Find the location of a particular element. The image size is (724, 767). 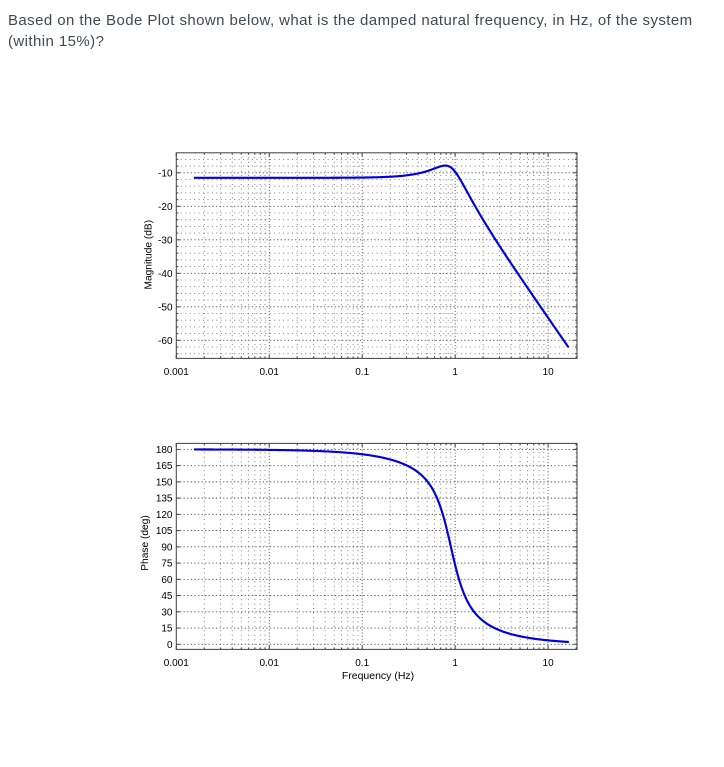

svg-text: 45 is located at coordinates (167, 596).